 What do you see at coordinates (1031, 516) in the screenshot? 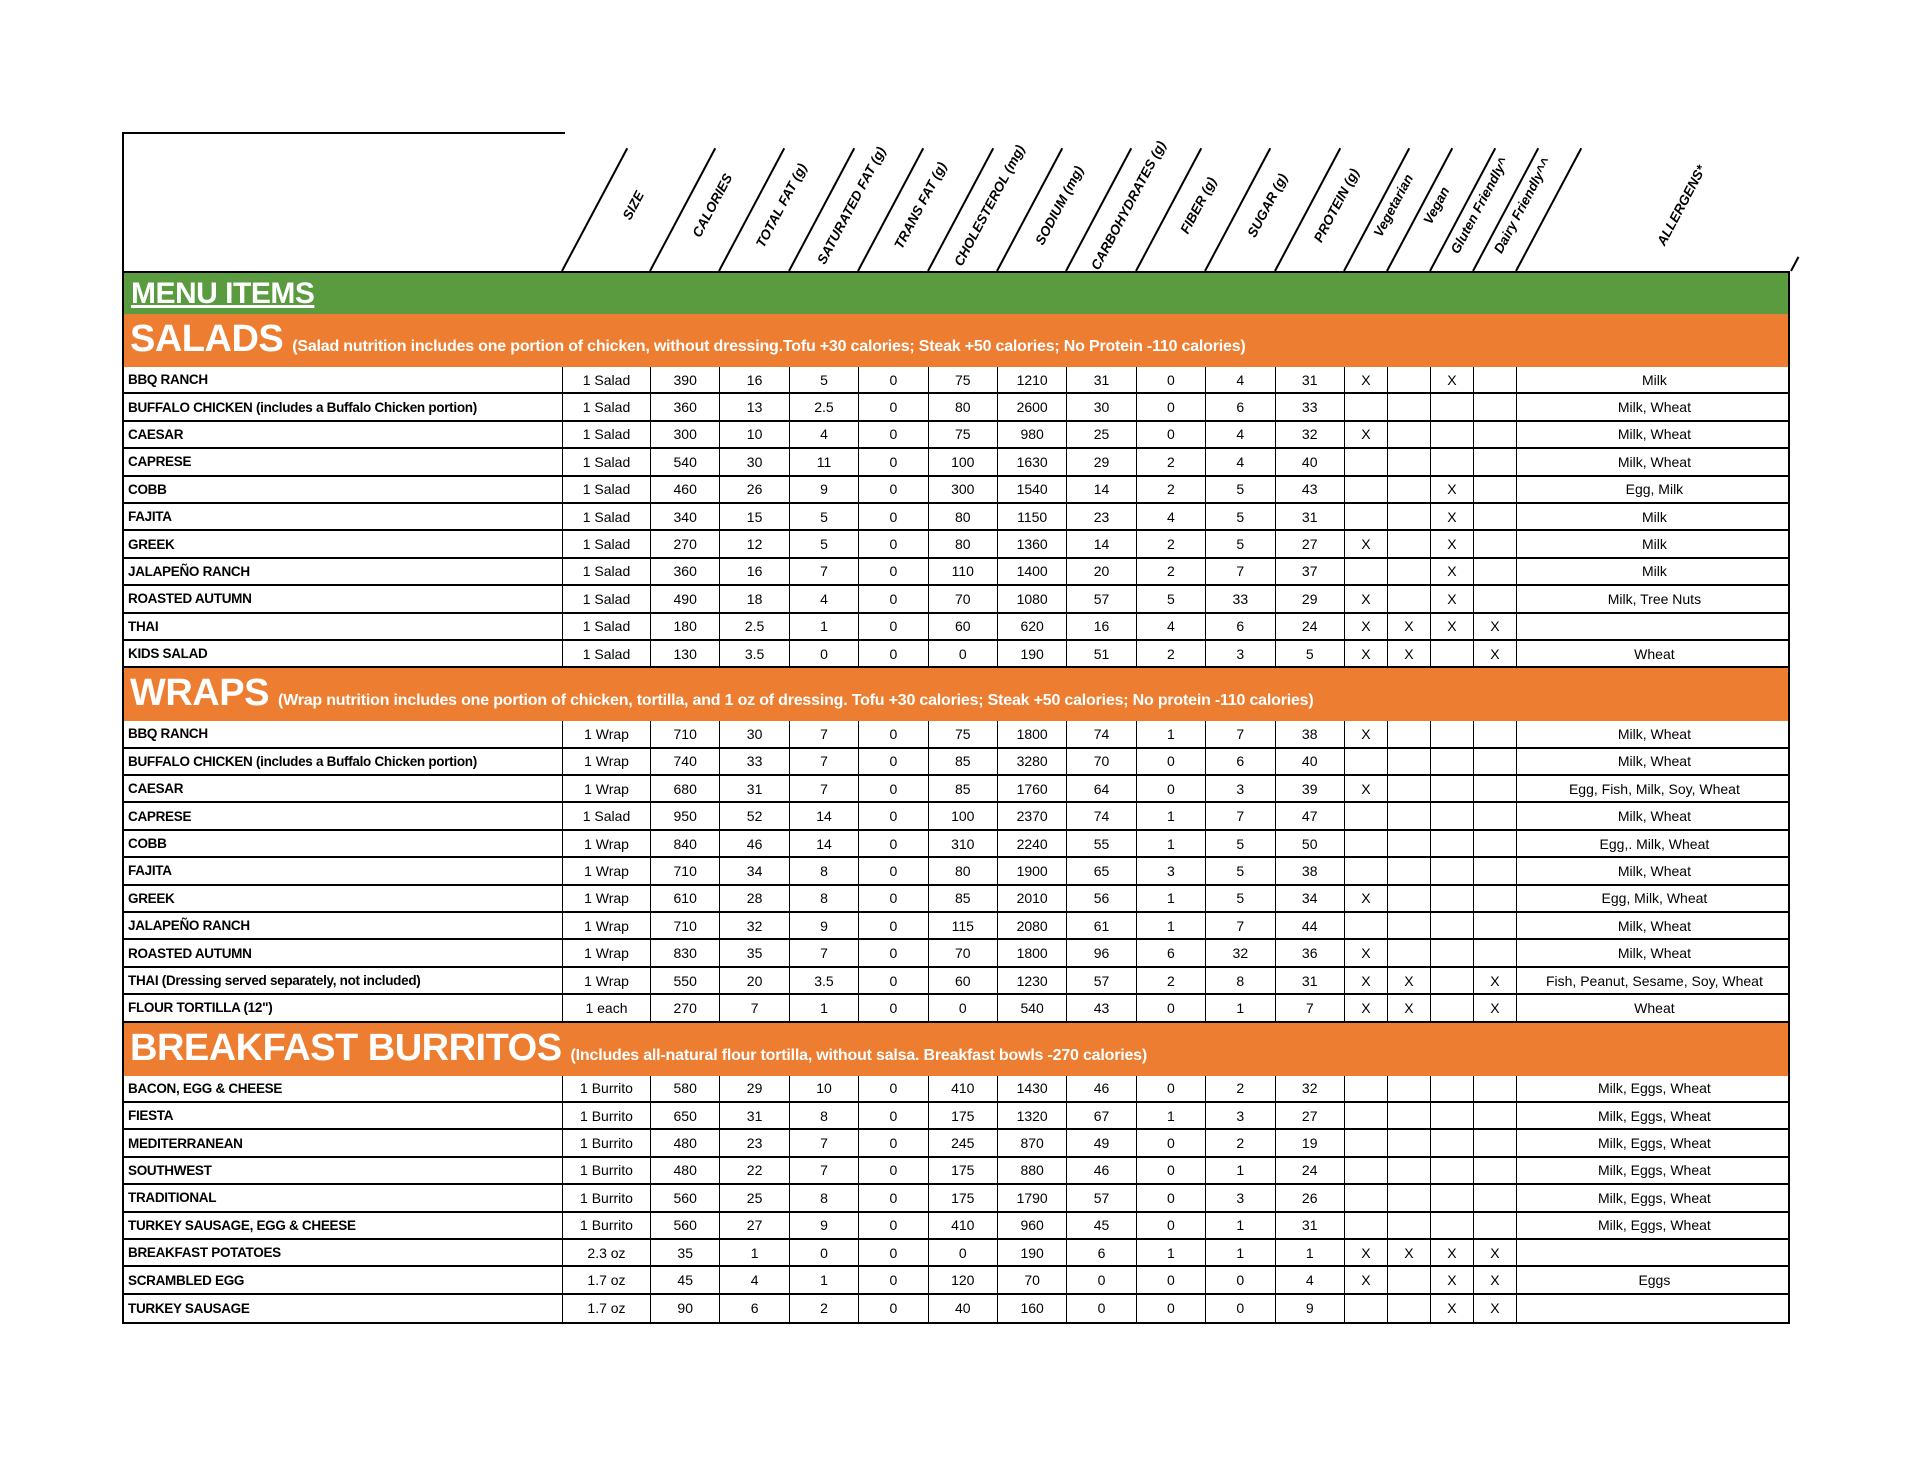
I see `cell-sodium: 1150` at bounding box center [1031, 516].